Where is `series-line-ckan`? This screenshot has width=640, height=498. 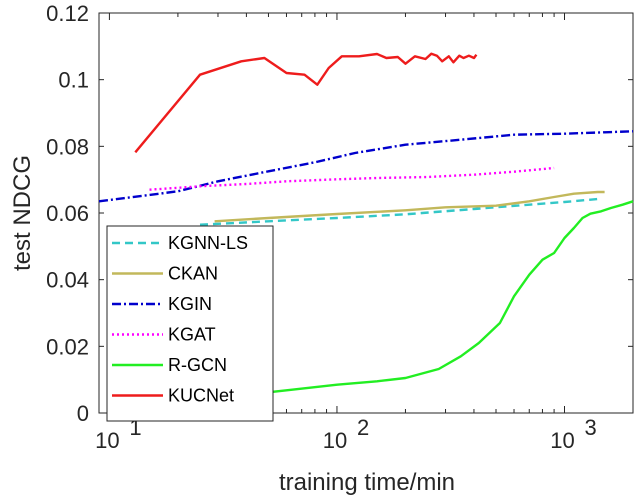 series-line-ckan is located at coordinates (409, 206).